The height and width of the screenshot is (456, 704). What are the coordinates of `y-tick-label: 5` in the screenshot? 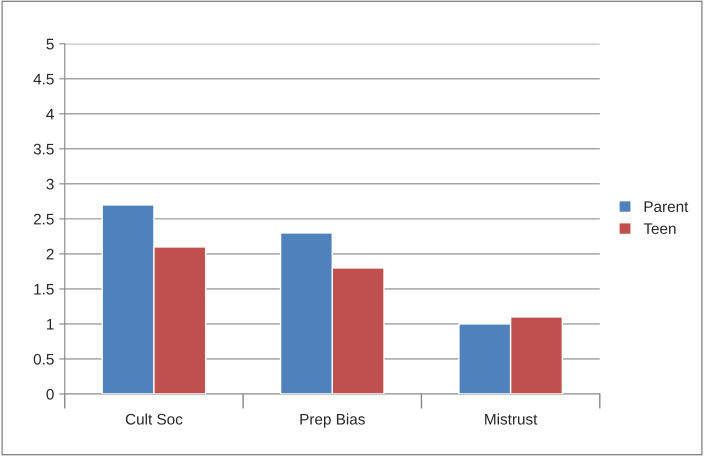 It's located at (50, 44).